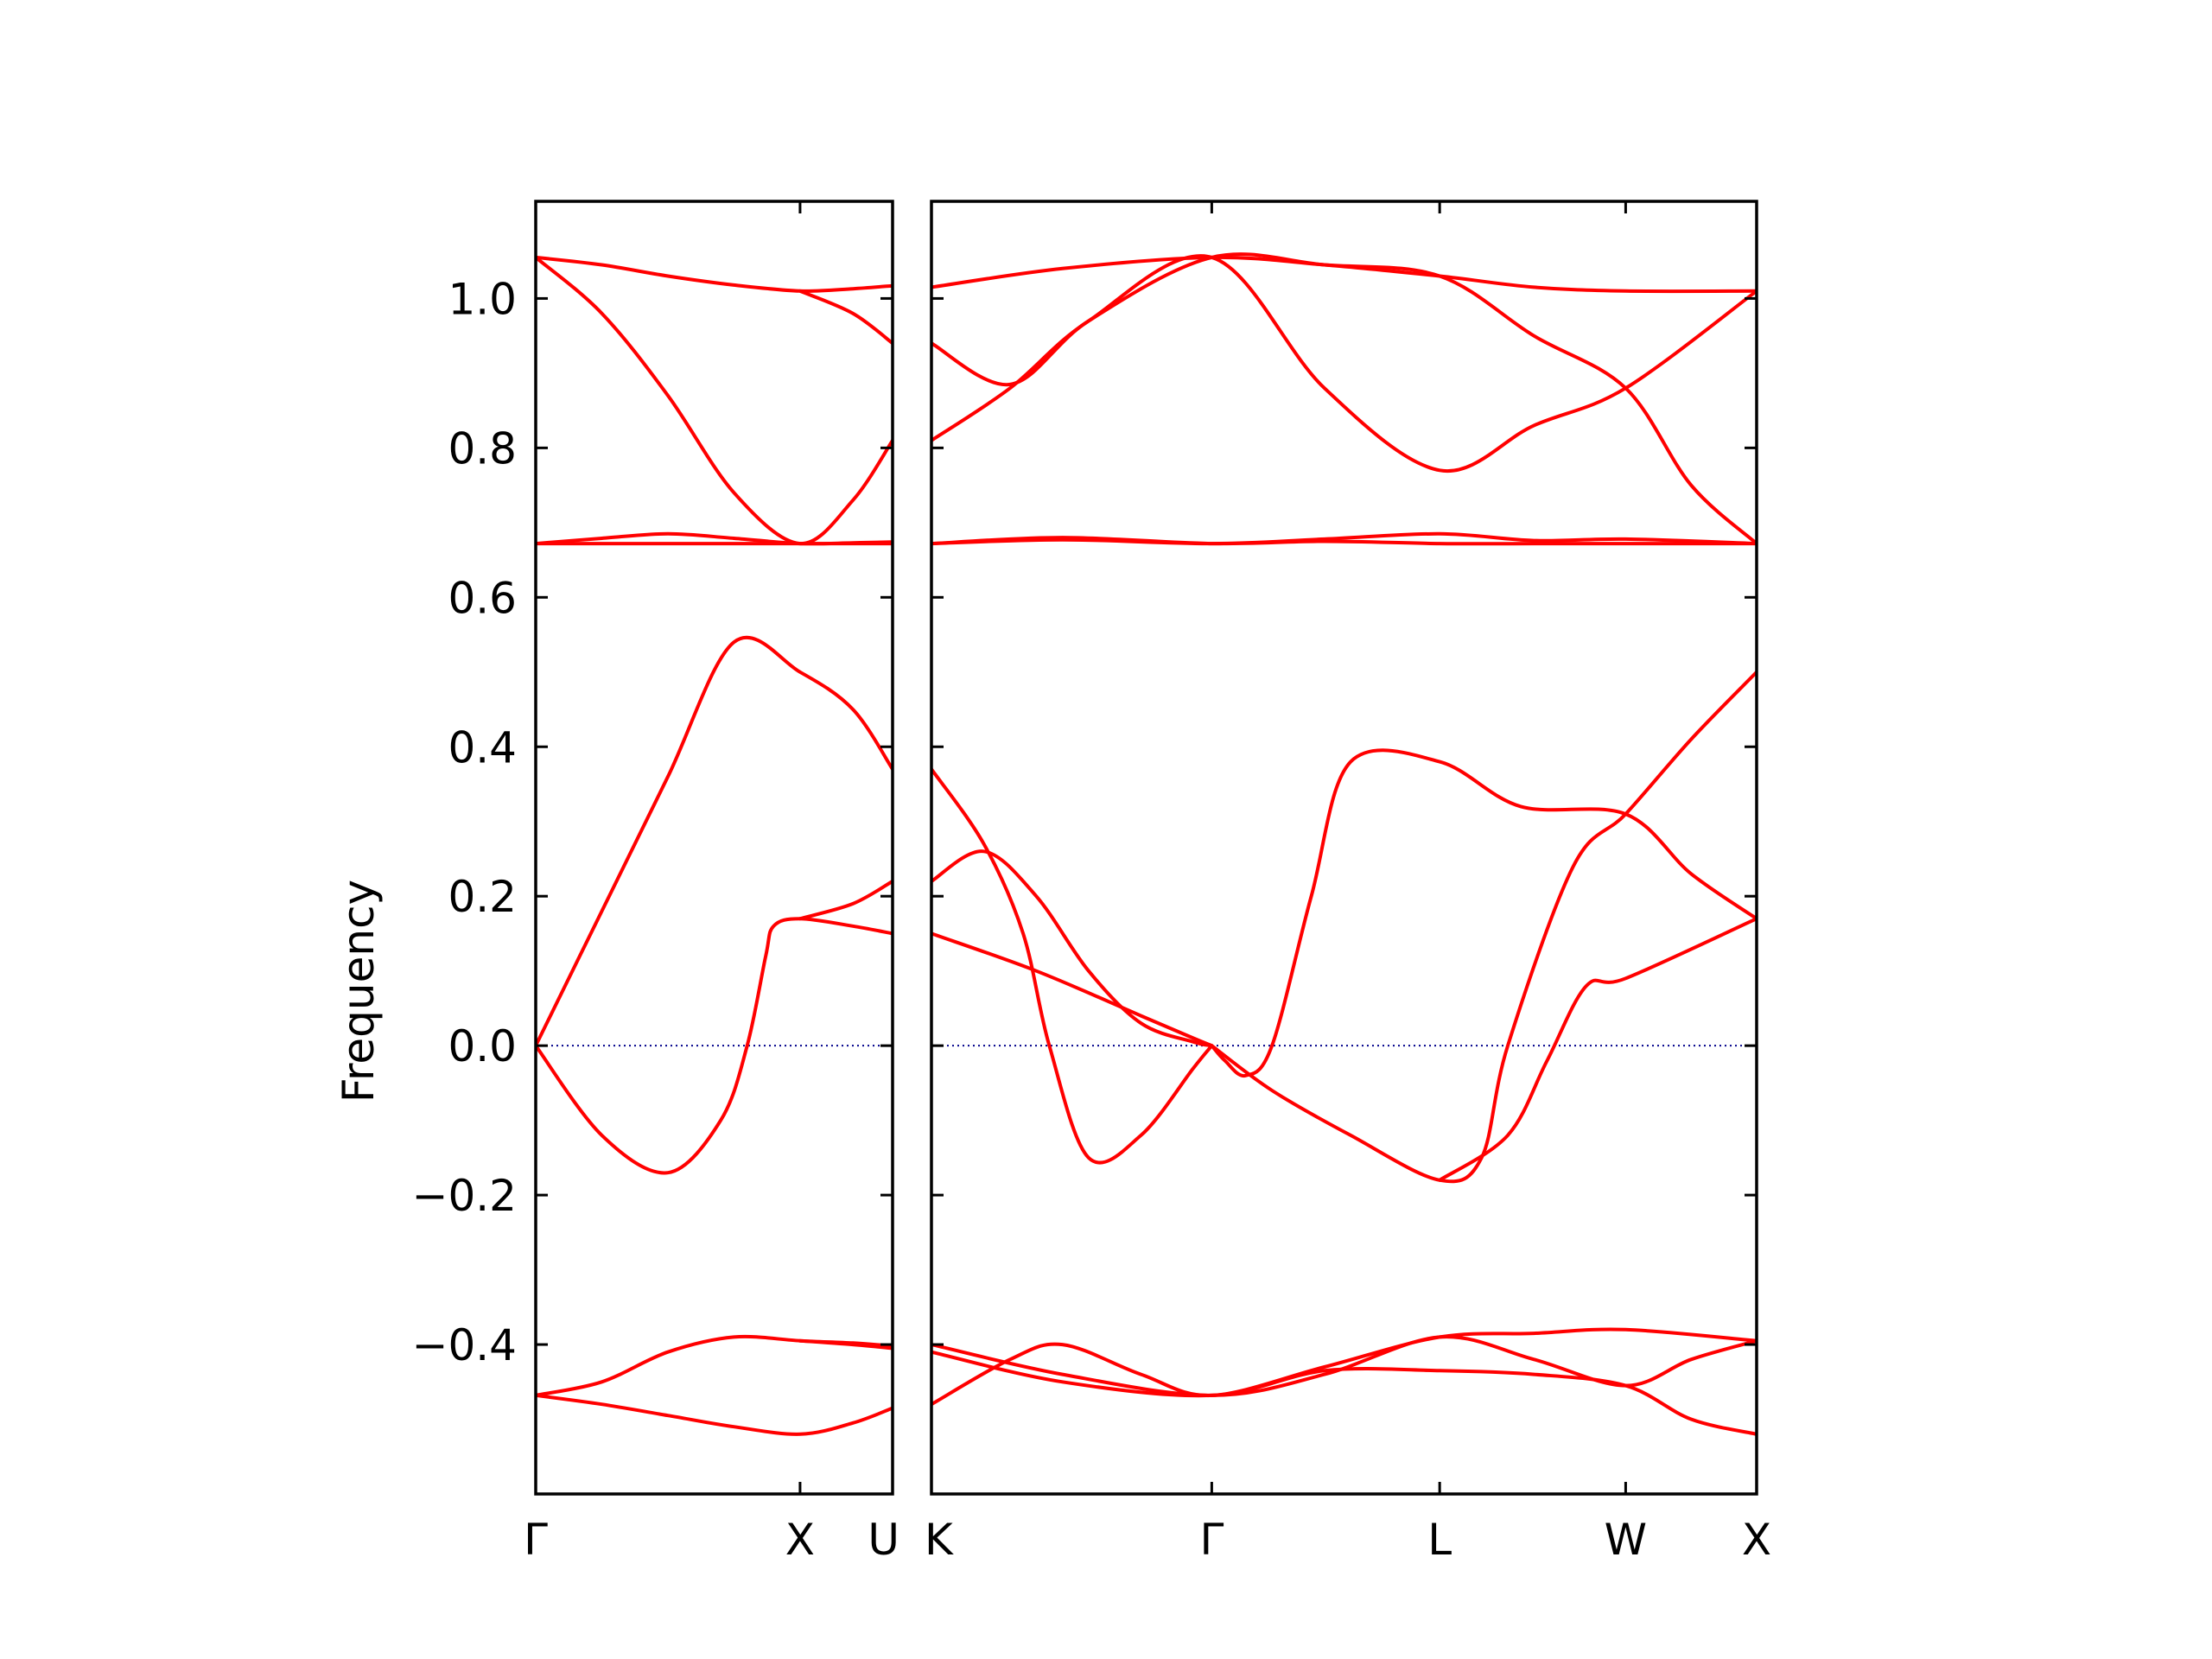 Image resolution: width=2212 pixels, height=1659 pixels. I want to click on y-tick-label: 0.2, so click(482, 897).